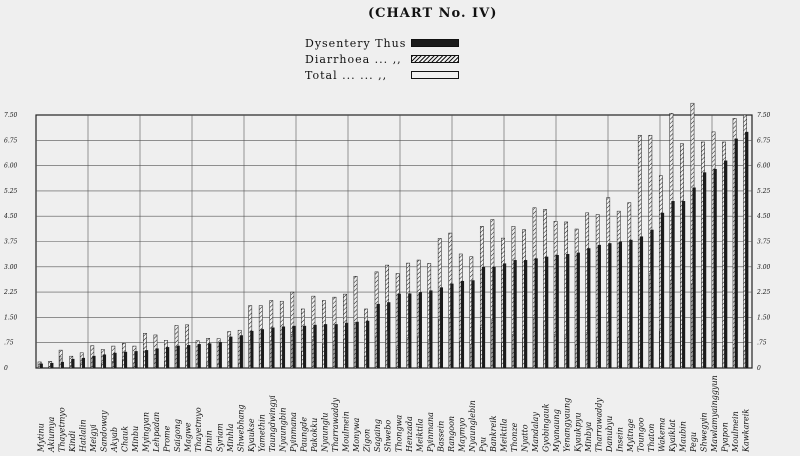 This screenshot has height=456, width=800. What do you see at coordinates (764, 191) in the screenshot?
I see `y-tick-label-right: 5.25` at bounding box center [764, 191].